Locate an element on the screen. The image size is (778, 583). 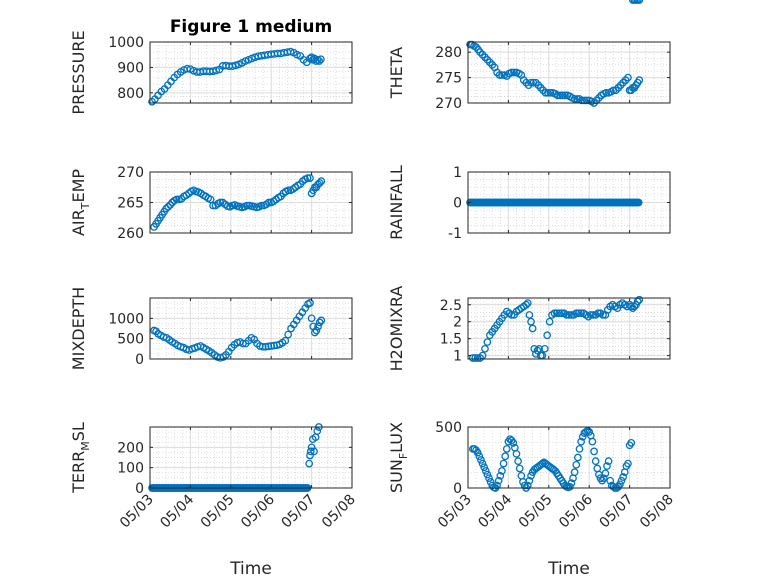
chart-title: Figure 1 medium is located at coordinates (251, 27).